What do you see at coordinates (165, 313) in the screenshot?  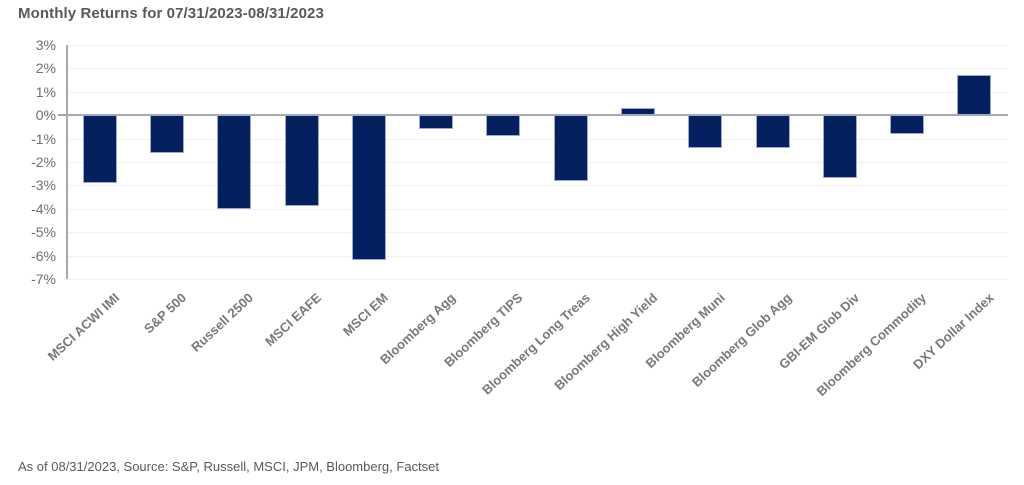 I see `x-label-s-p-500: S&P 500` at bounding box center [165, 313].